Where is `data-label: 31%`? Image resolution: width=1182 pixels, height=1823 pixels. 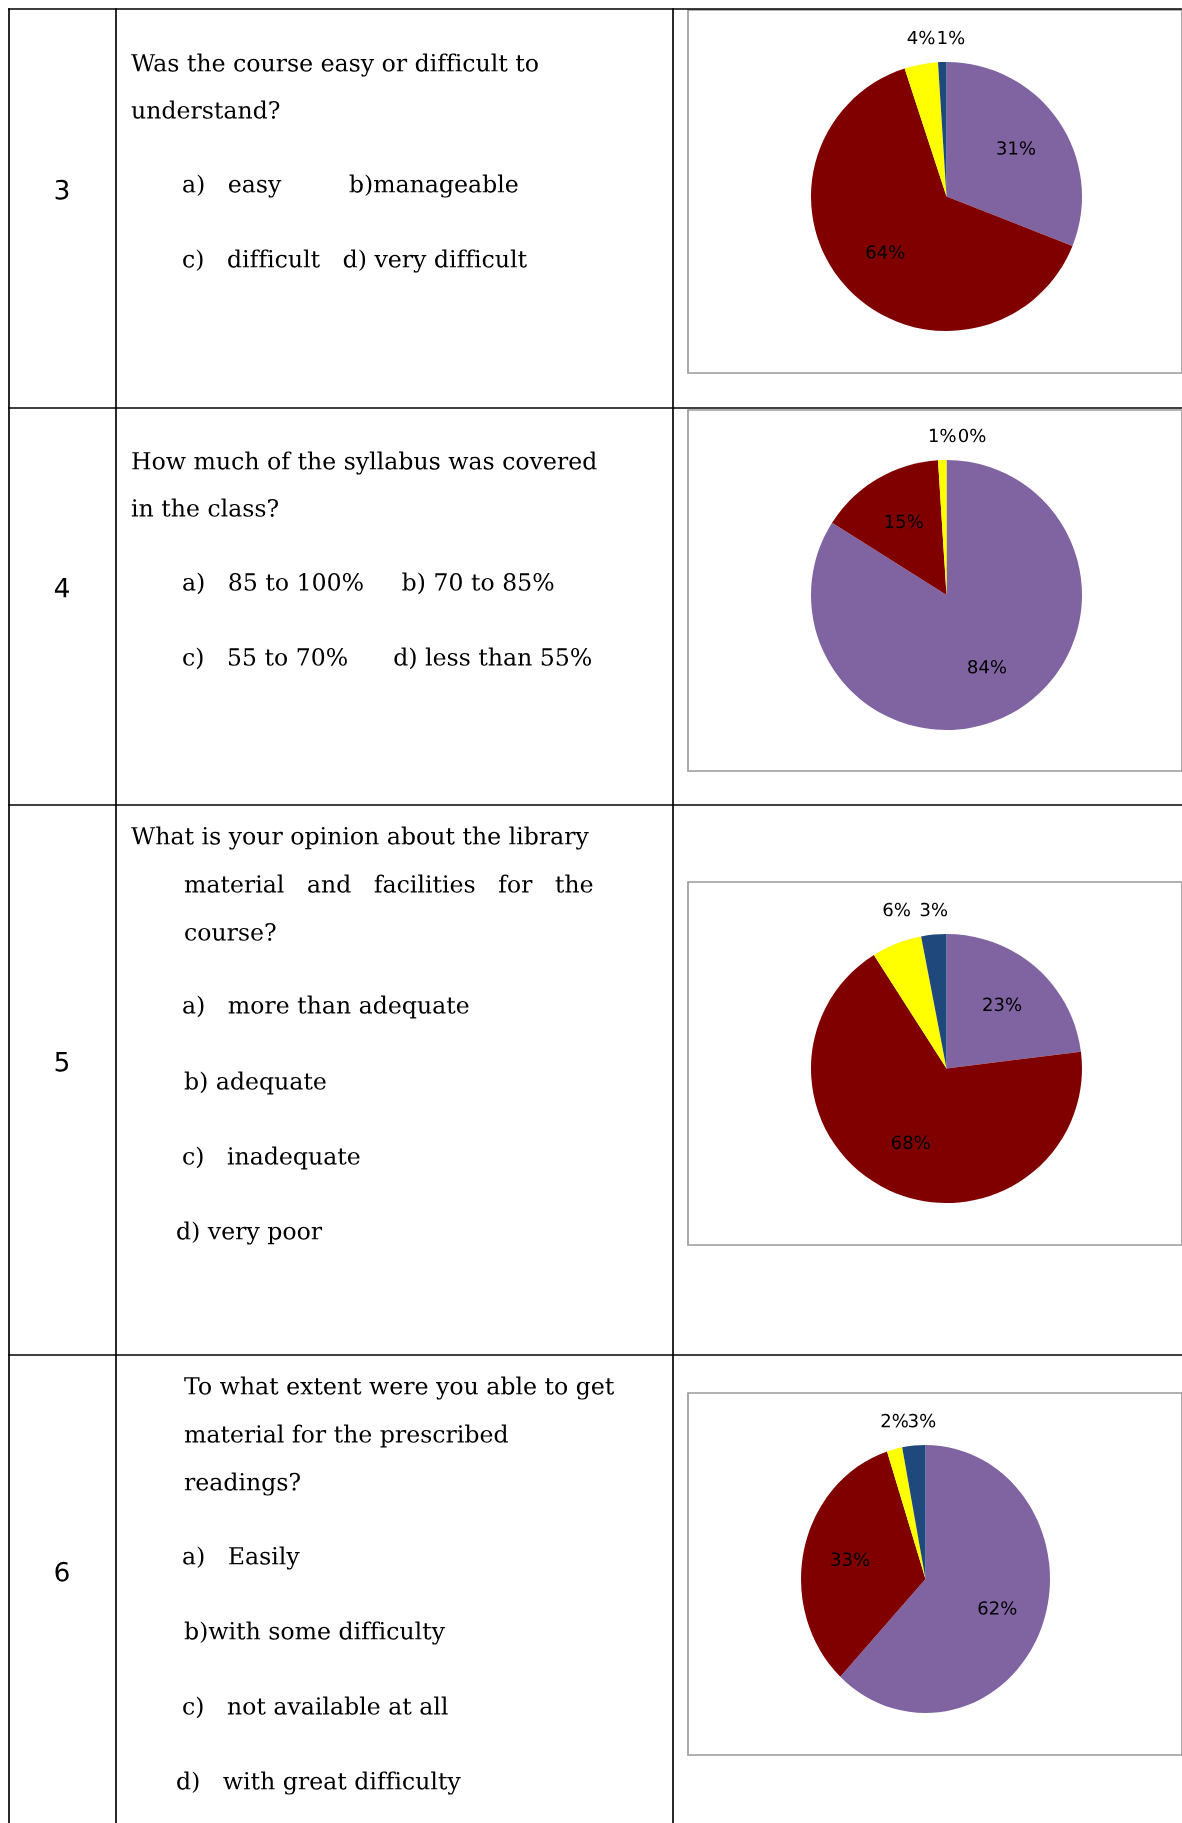
data-label: 31% is located at coordinates (1016, 148).